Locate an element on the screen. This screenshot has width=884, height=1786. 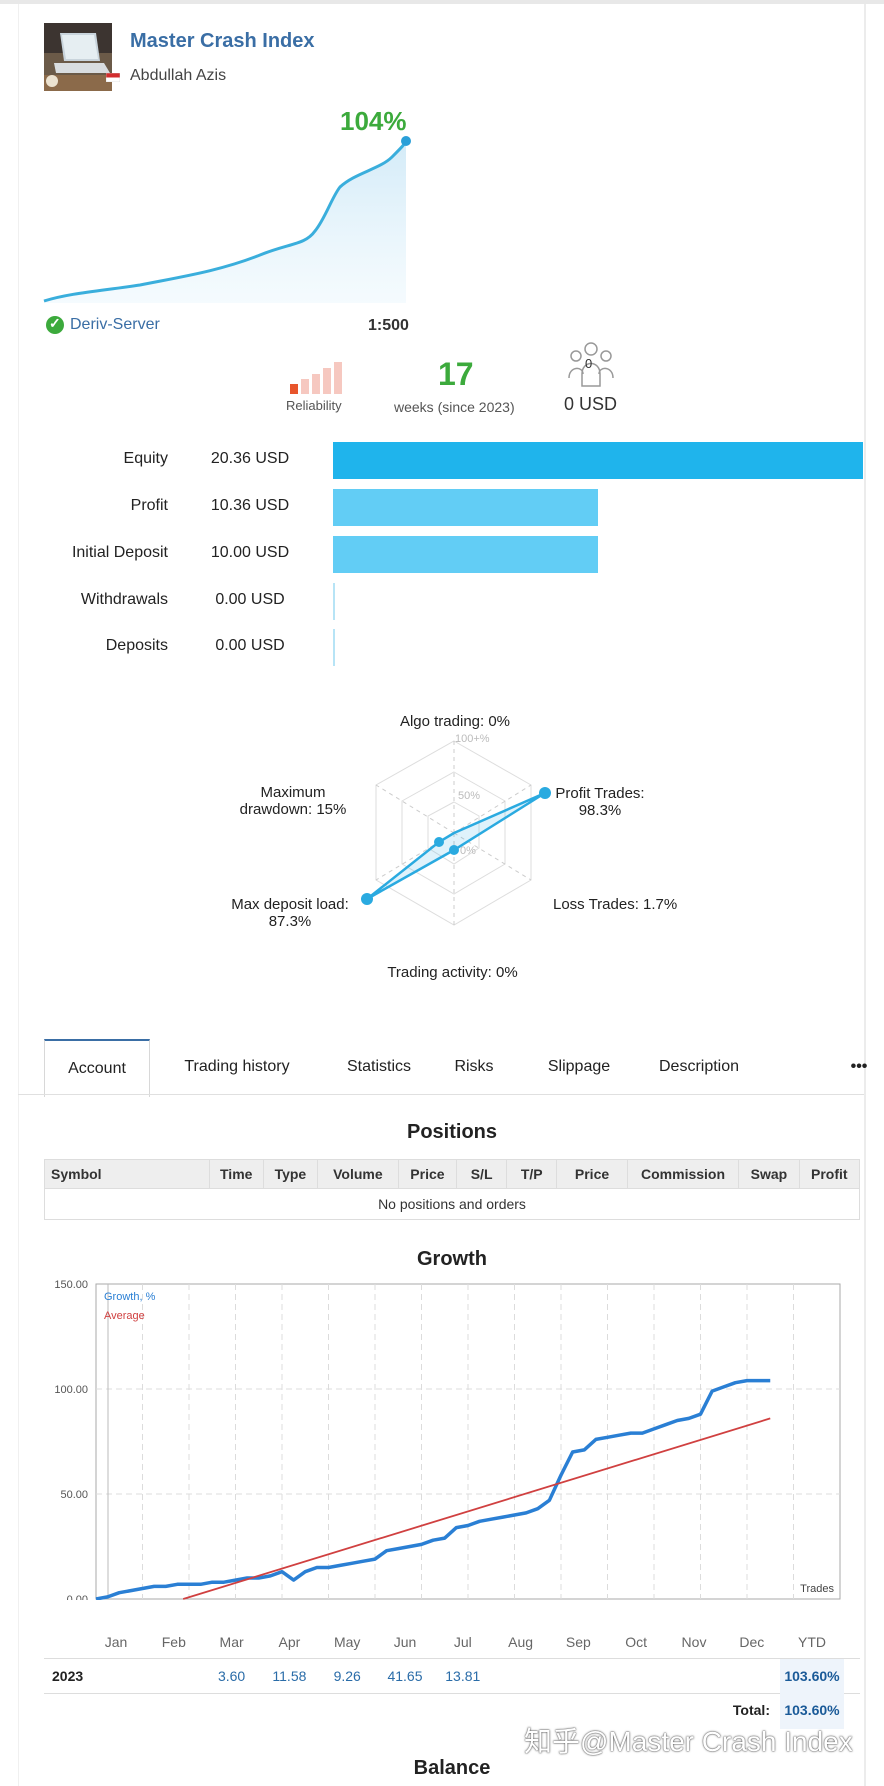
total-cell-bg is located at coordinates (812, 1711).